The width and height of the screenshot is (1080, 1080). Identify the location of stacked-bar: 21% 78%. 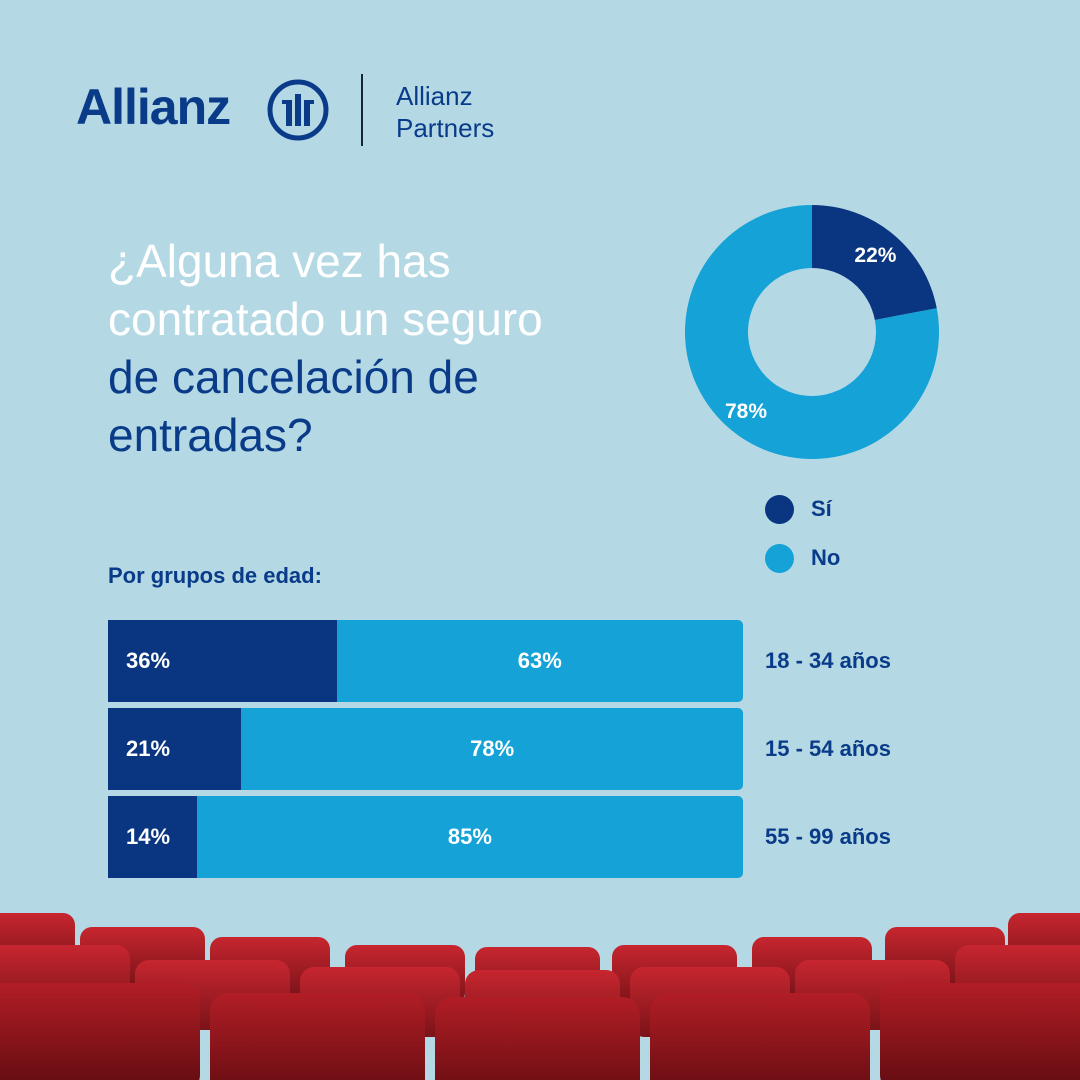
(425, 749).